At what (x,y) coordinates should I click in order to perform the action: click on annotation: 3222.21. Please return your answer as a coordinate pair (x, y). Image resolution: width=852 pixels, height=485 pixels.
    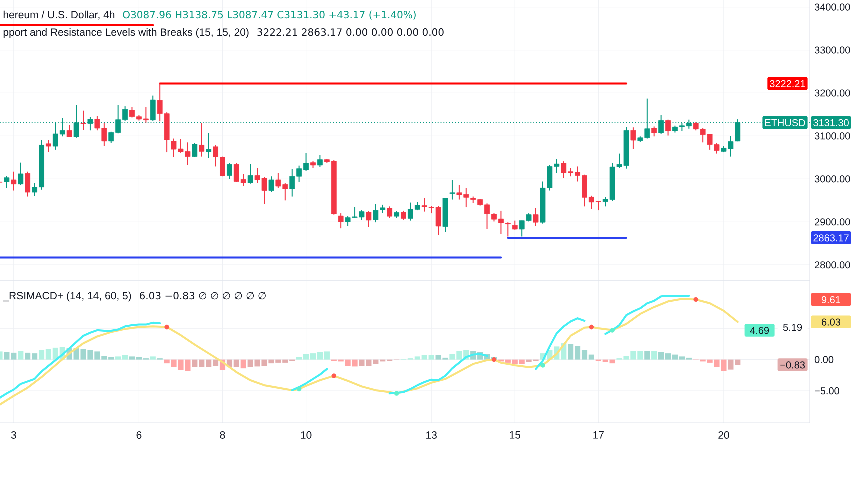
    Looking at the image, I should click on (788, 84).